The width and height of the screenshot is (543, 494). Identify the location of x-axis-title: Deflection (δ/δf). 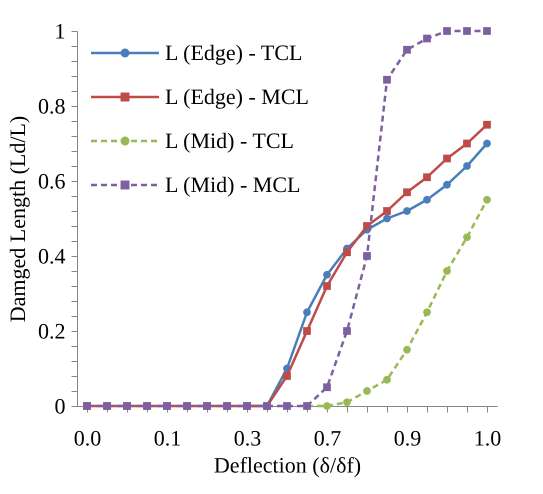
(288, 465).